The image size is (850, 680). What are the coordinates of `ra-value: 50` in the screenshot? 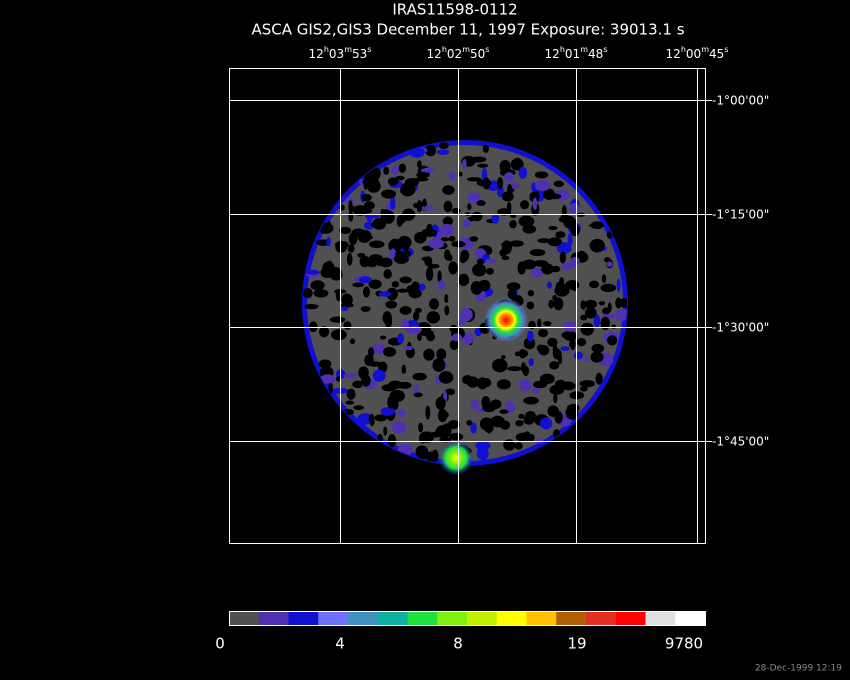 It's located at (477, 54).